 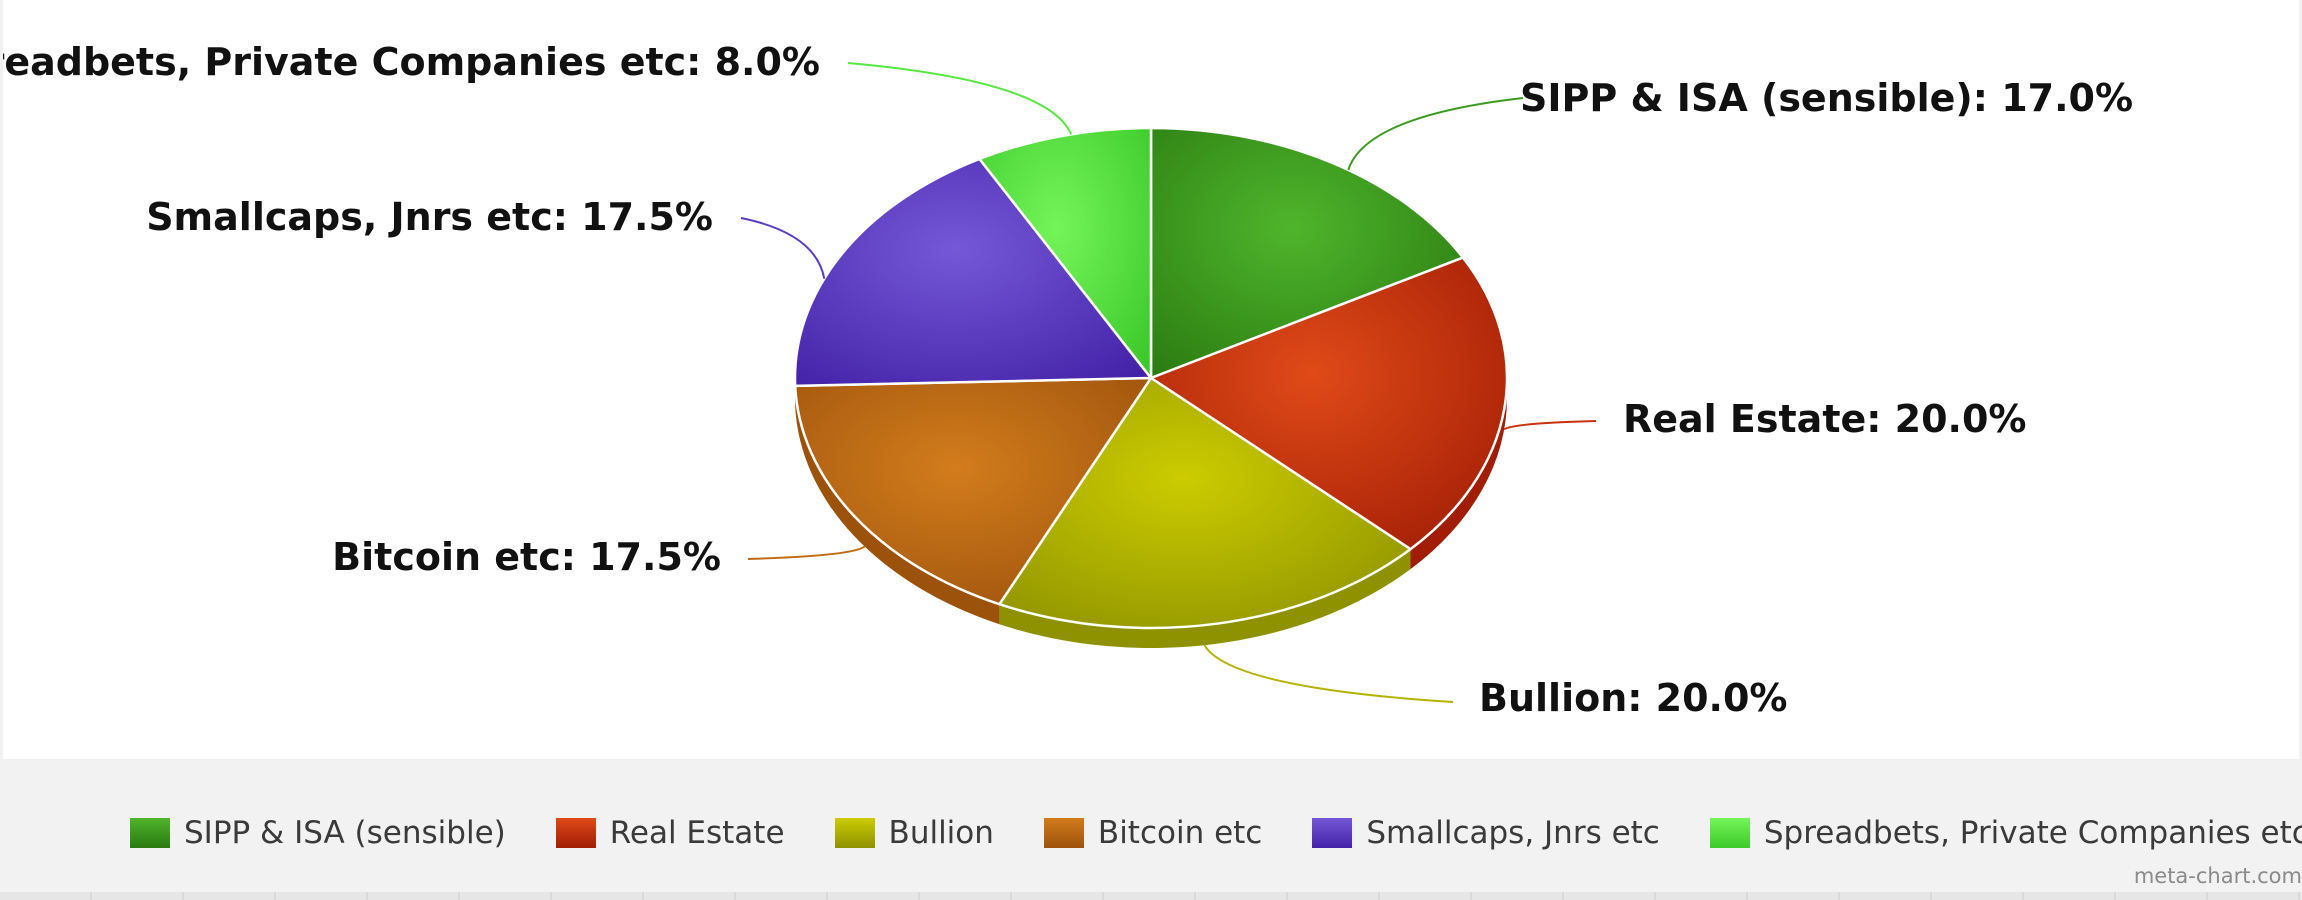 What do you see at coordinates (345, 833) in the screenshot?
I see `legend-label: SIPP & ISA (sensible)` at bounding box center [345, 833].